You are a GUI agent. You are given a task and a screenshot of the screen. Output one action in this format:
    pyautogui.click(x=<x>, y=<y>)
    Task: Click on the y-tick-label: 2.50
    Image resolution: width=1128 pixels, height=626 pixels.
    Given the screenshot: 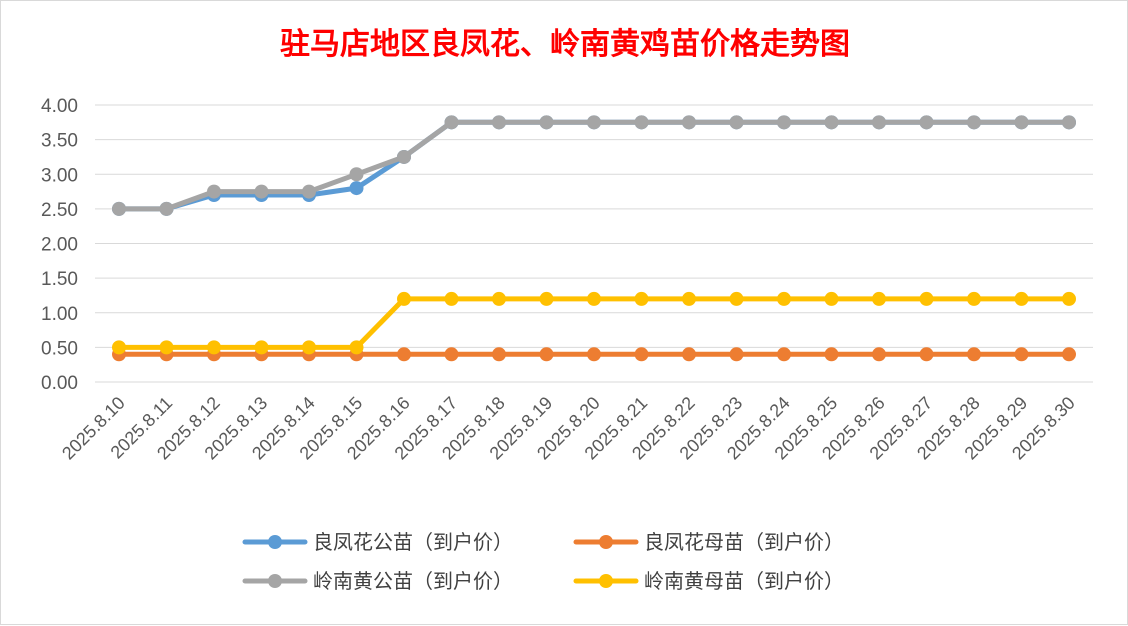 What is the action you would take?
    pyautogui.click(x=59, y=210)
    